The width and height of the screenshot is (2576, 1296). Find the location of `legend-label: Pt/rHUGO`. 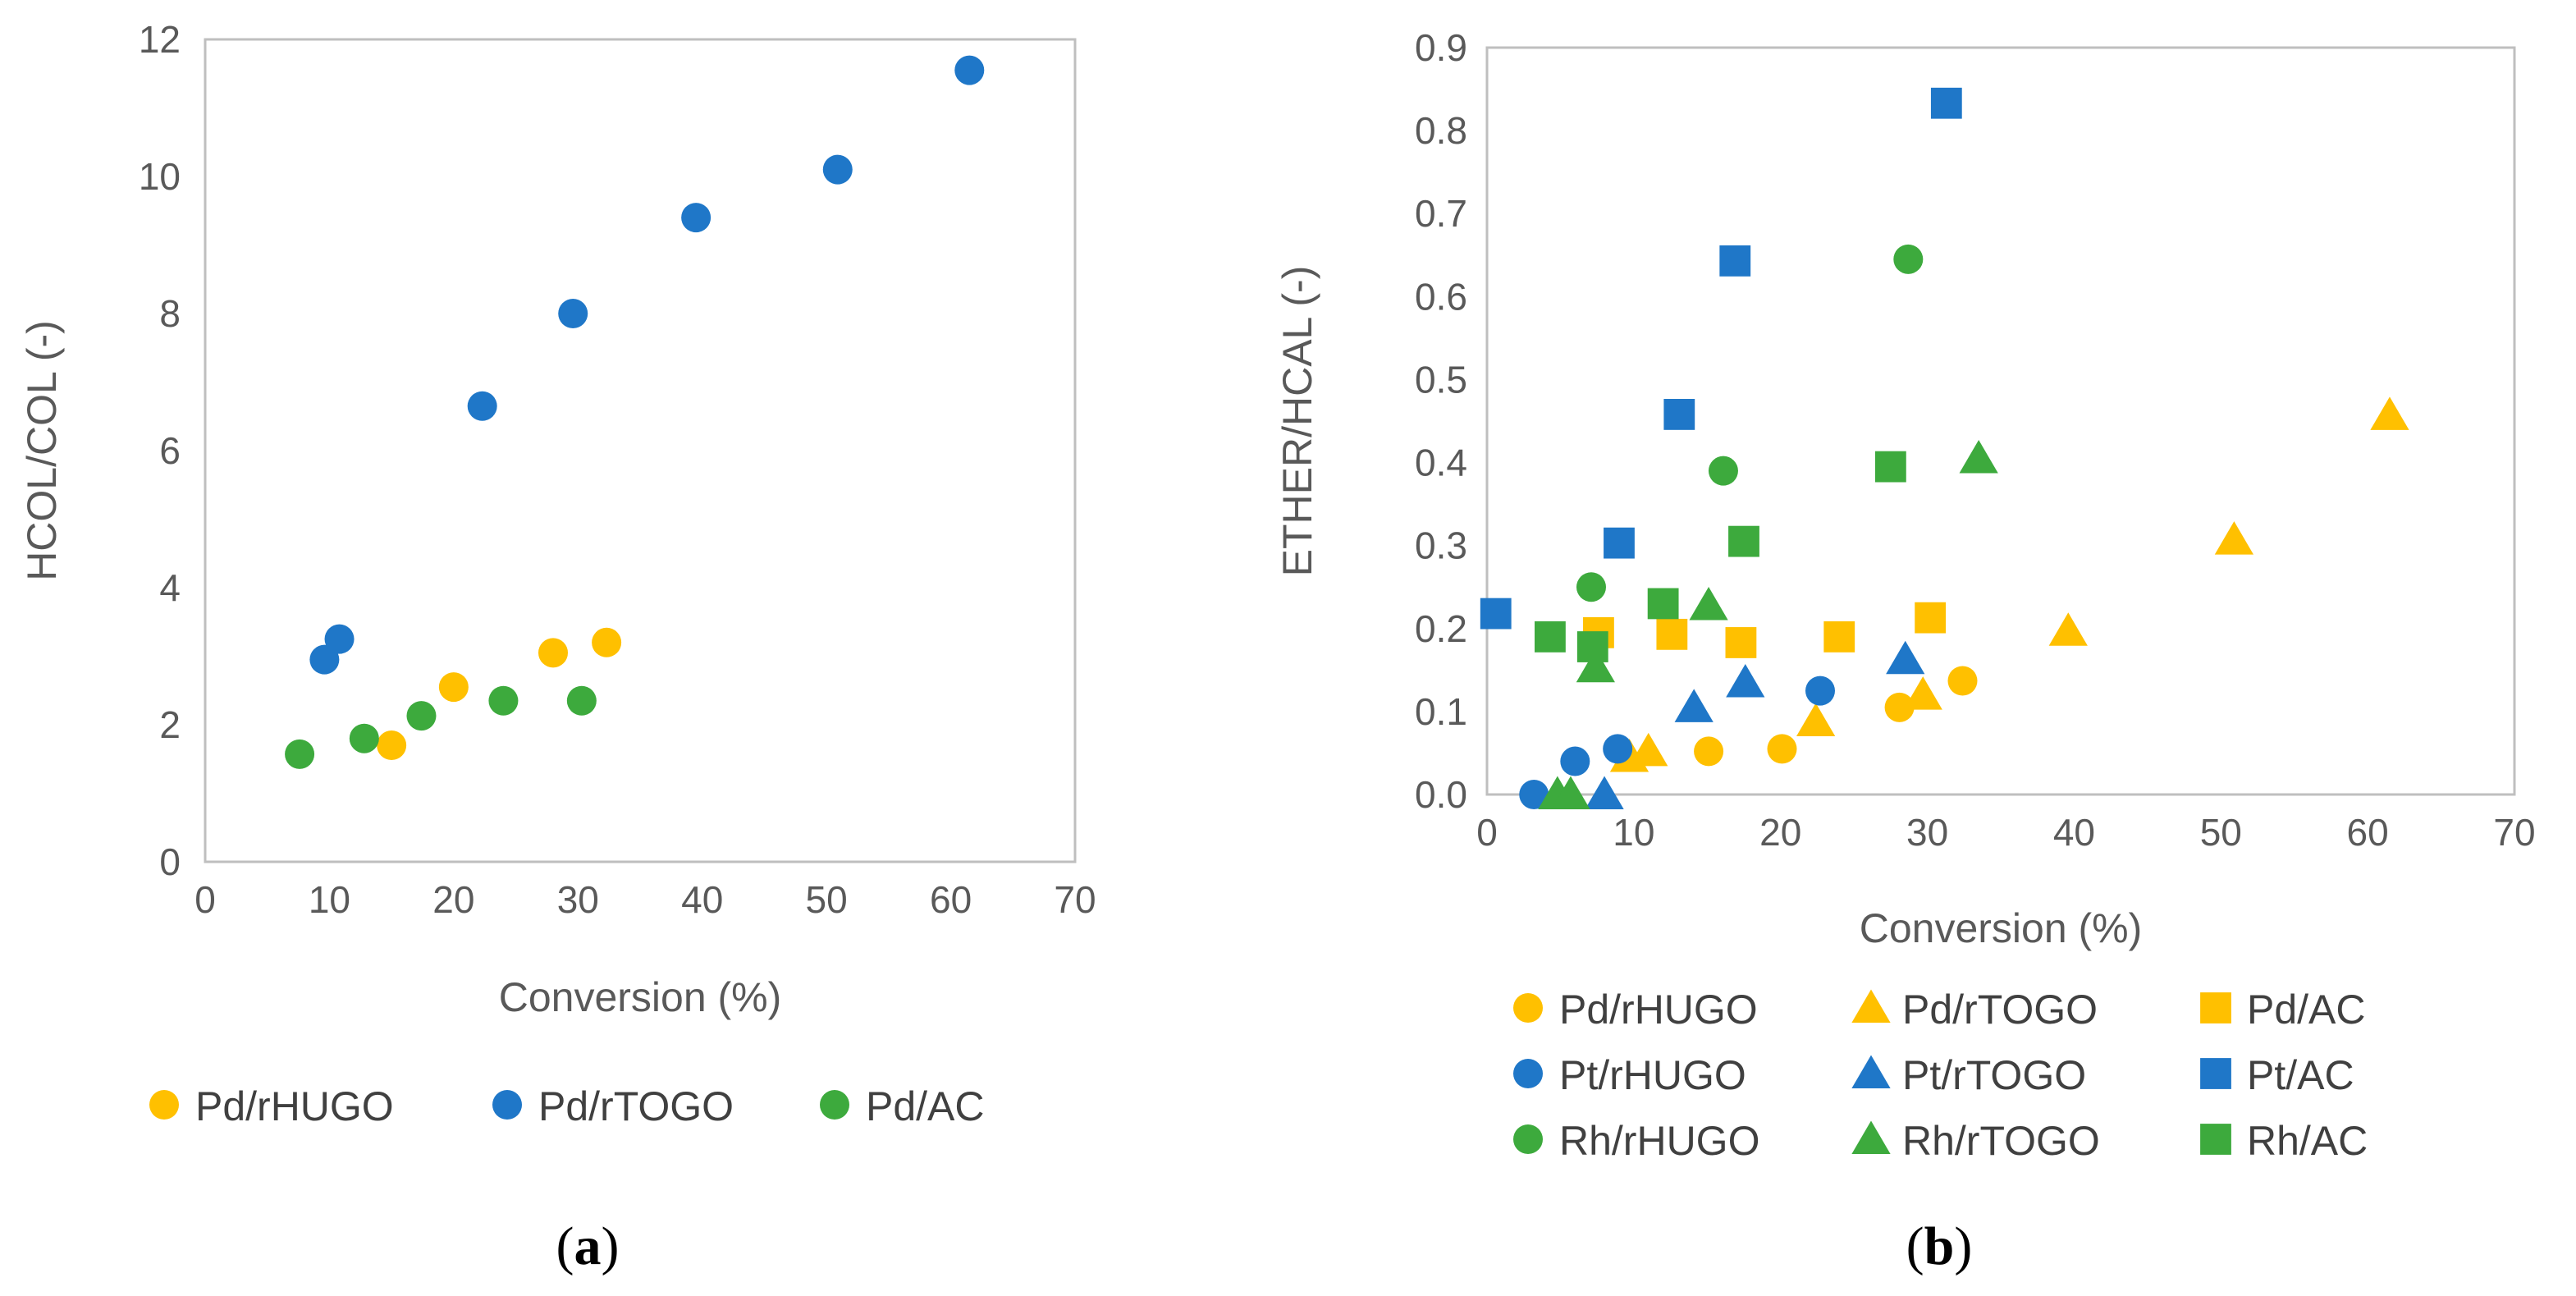

legend-label: Pt/rHUGO is located at coordinates (1652, 1075).